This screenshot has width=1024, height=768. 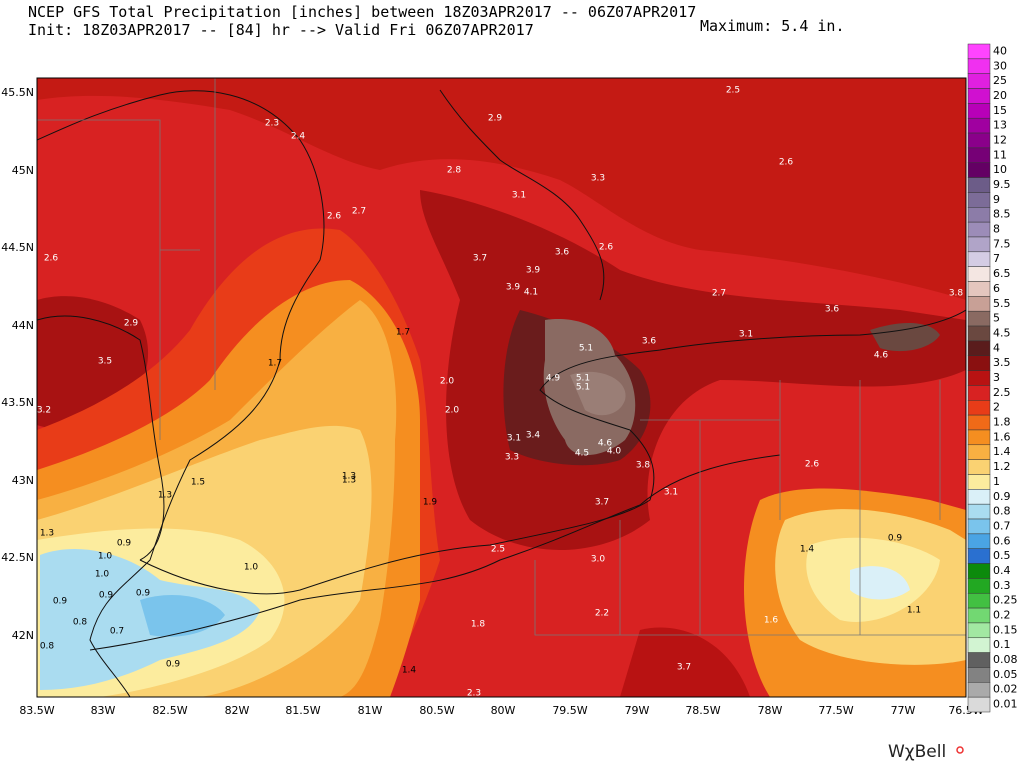 I want to click on lon-label: 81W, so click(x=370, y=710).